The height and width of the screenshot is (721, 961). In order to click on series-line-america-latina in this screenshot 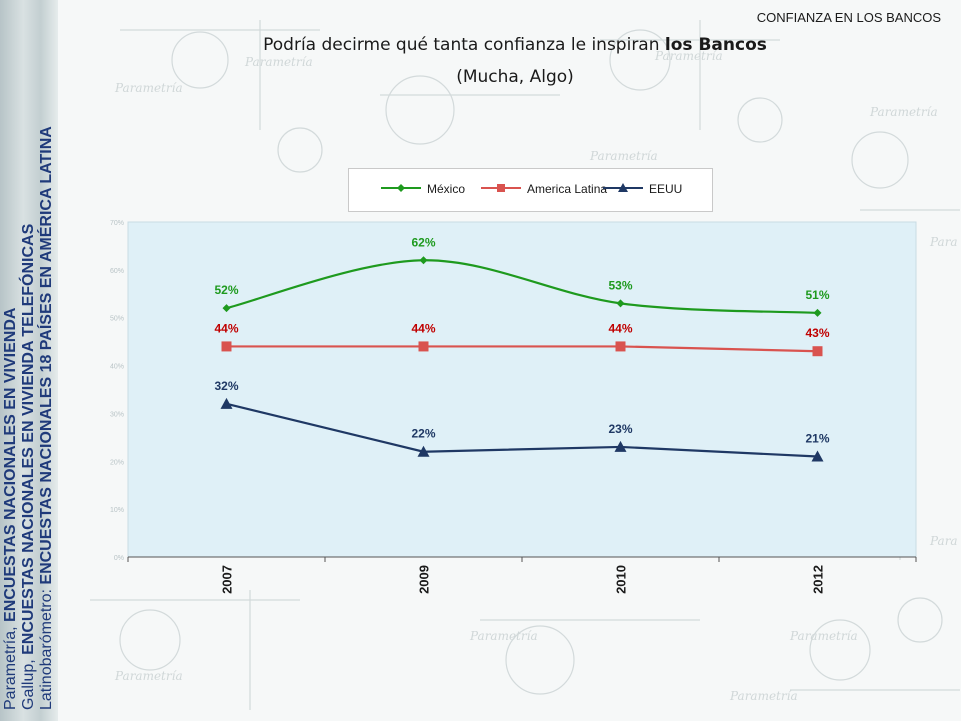, I will do `click(522, 349)`.